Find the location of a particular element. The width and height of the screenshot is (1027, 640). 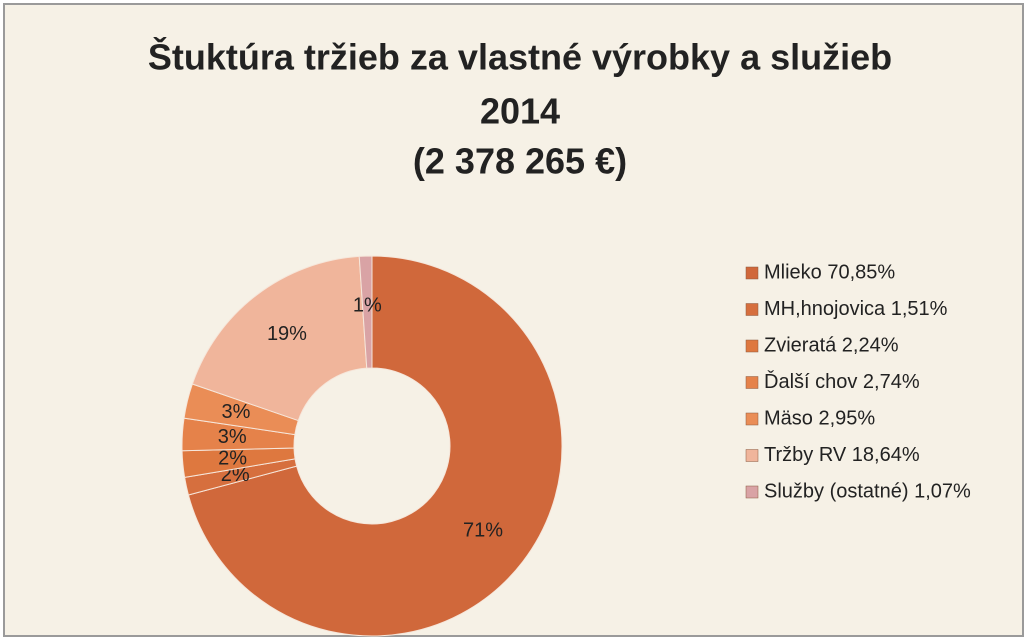

title-line: 2014 is located at coordinates (520, 111).